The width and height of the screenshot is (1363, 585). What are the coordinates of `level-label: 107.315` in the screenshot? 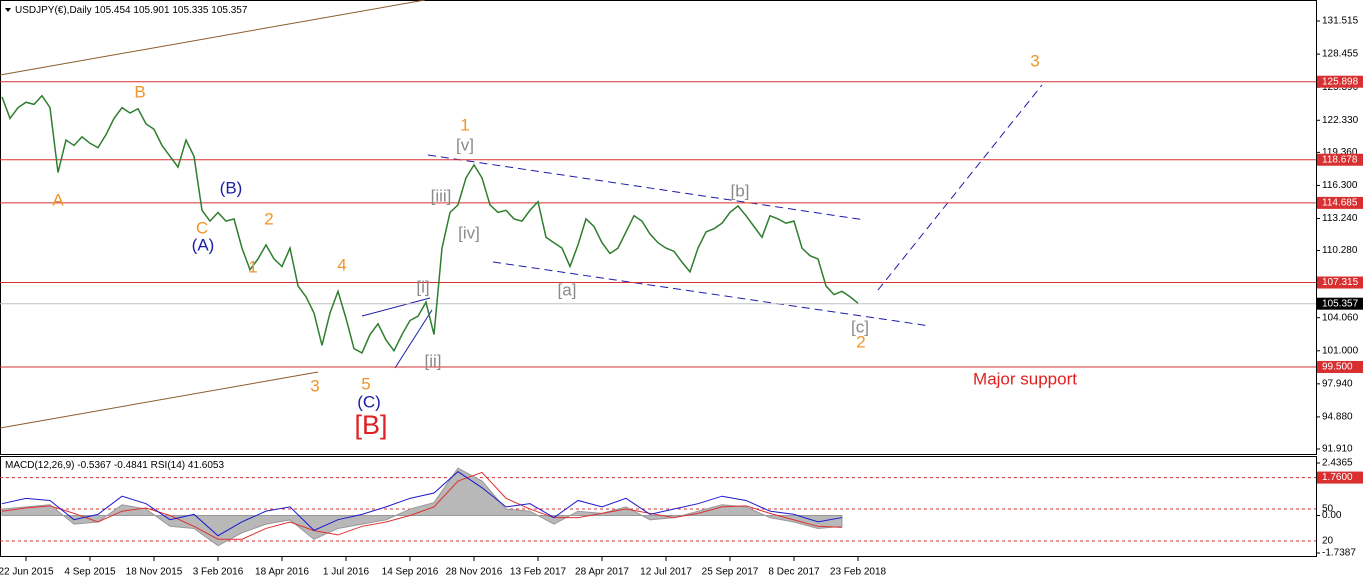 It's located at (1340, 282).